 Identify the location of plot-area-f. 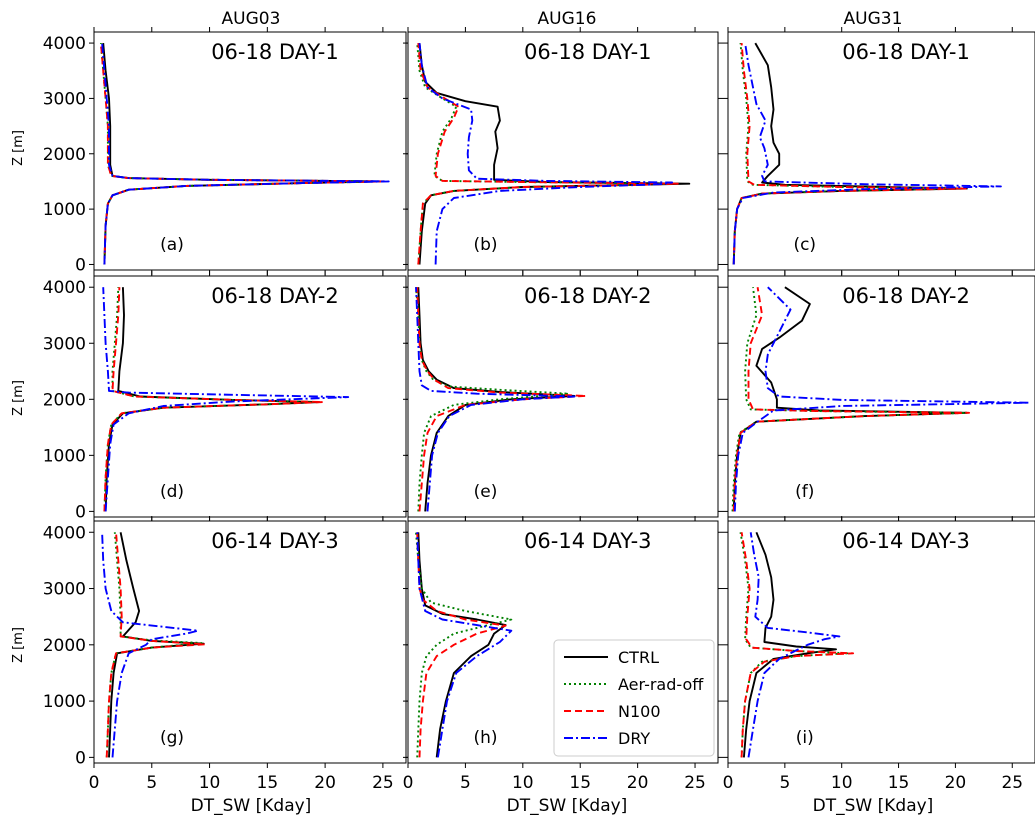
(881, 396).